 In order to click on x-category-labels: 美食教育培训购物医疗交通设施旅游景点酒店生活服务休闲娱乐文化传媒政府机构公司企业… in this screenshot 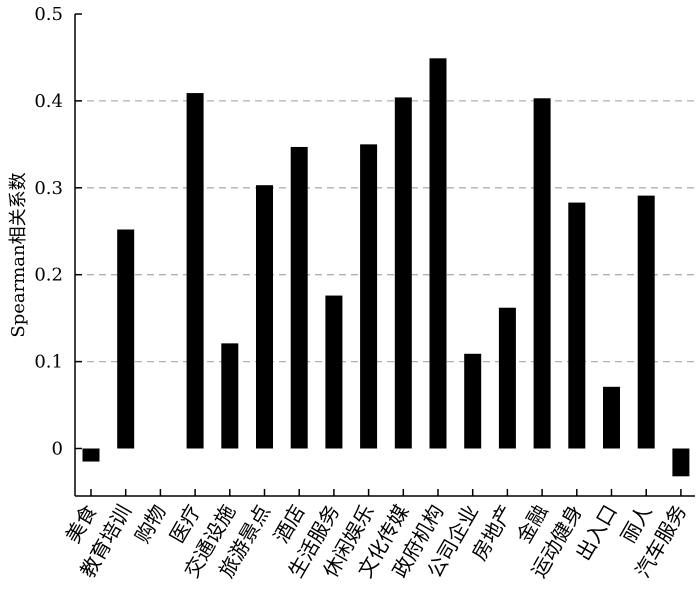, I will do `click(376, 541)`.